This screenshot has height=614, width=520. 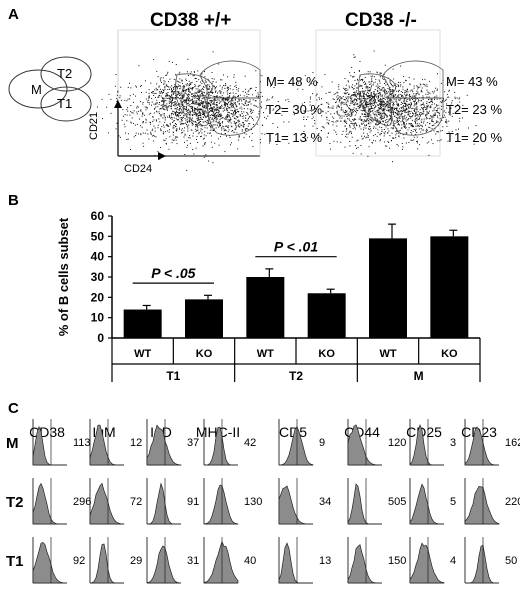 What do you see at coordinates (98, 277) in the screenshot?
I see `bar-y-tick-label: 30` at bounding box center [98, 277].